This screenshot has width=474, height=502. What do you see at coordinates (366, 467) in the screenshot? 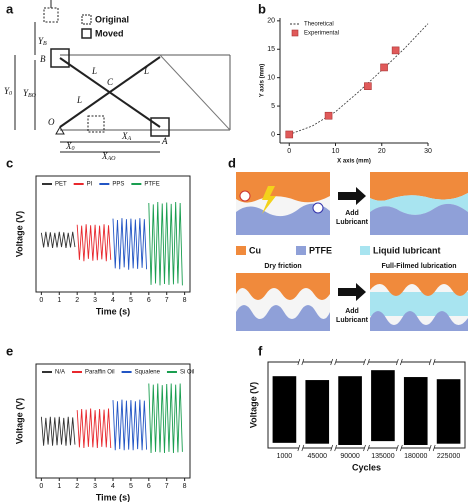
I see `x-axis-label: Cycles` at bounding box center [366, 467].